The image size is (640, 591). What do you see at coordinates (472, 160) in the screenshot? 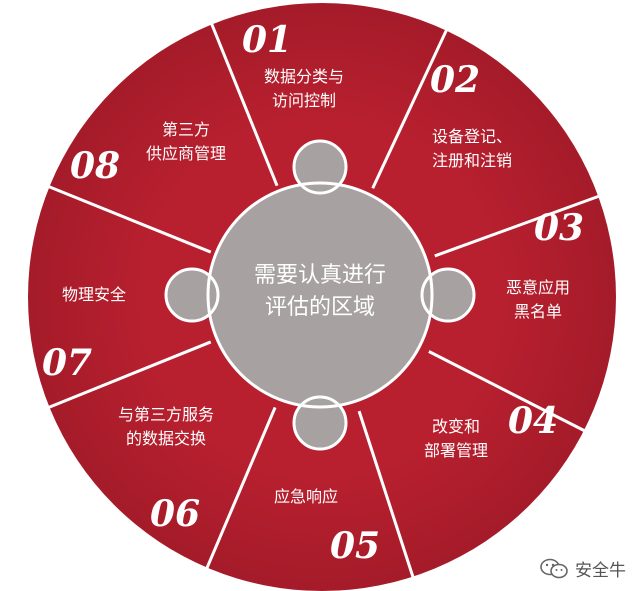
I see `segment-label-line: 注册和注销` at bounding box center [472, 160].